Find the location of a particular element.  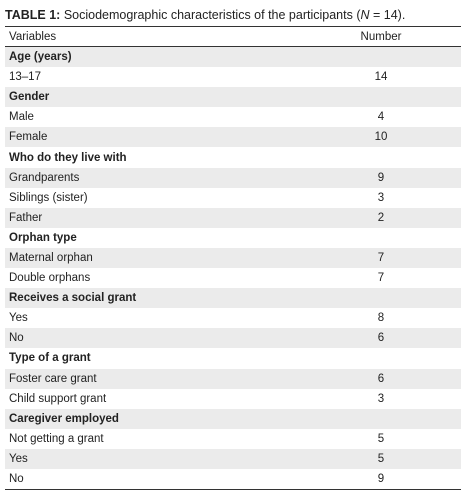

row-value: 8 is located at coordinates (381, 318).